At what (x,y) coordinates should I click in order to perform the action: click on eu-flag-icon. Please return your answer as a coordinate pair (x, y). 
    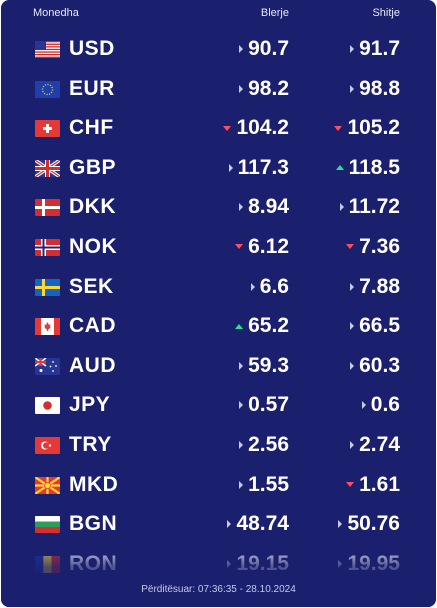
    Looking at the image, I should click on (47, 89).